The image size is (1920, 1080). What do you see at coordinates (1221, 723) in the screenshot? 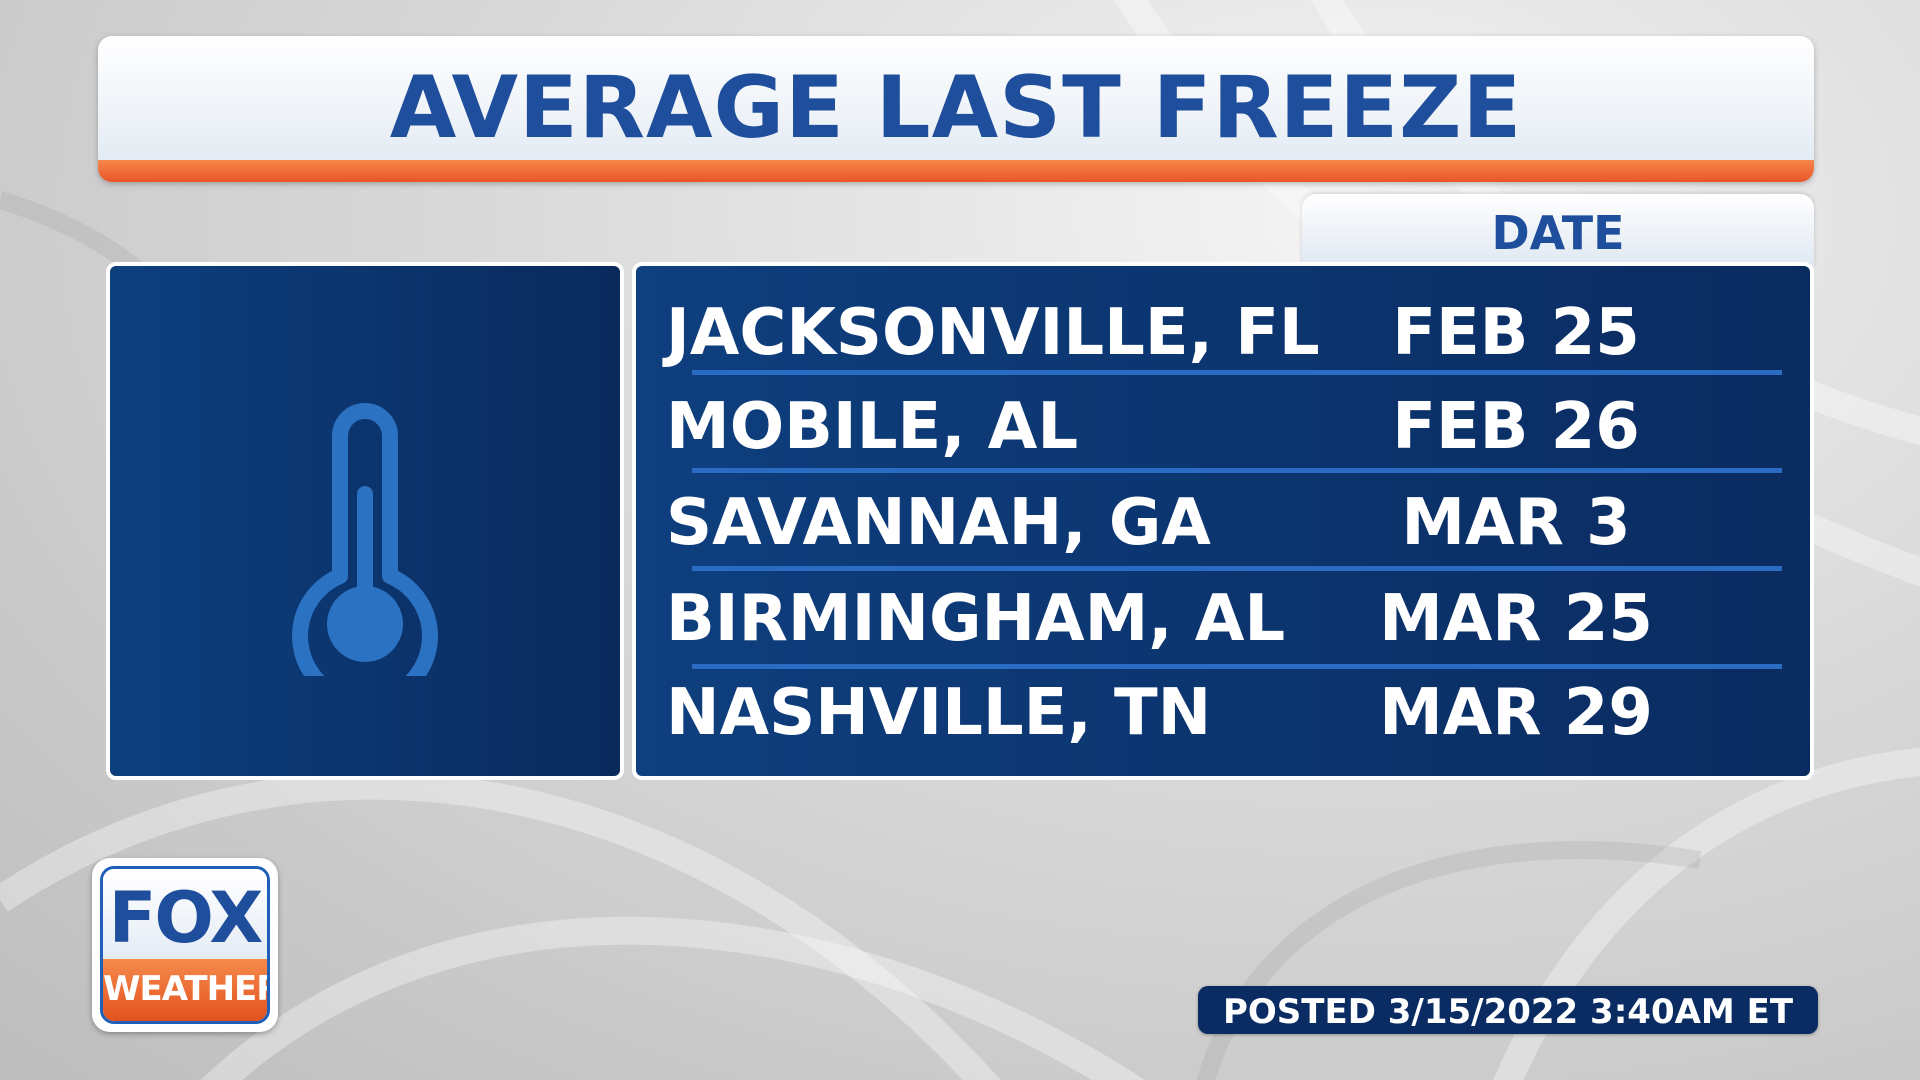
I see `table-row: NASHVILLE, TN MAR 29` at bounding box center [1221, 723].